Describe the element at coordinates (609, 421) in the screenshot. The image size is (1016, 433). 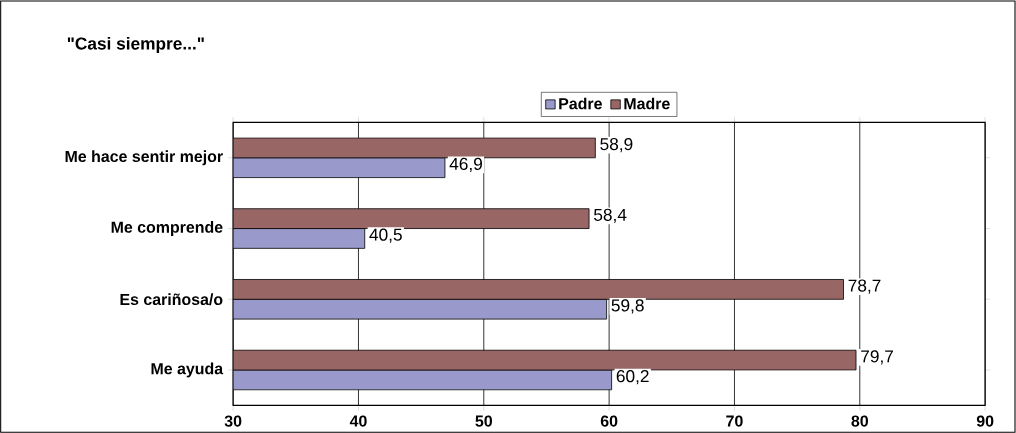
I see `x-tick-label: 60` at that location.